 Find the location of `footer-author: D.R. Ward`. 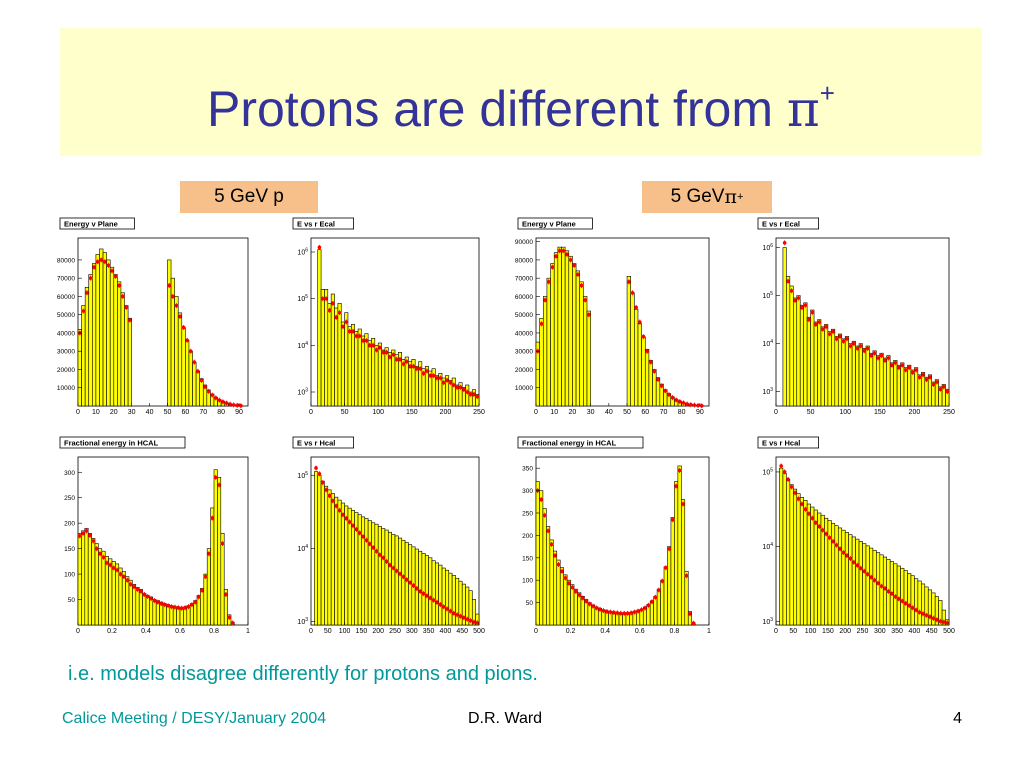

footer-author: D.R. Ward is located at coordinates (505, 718).